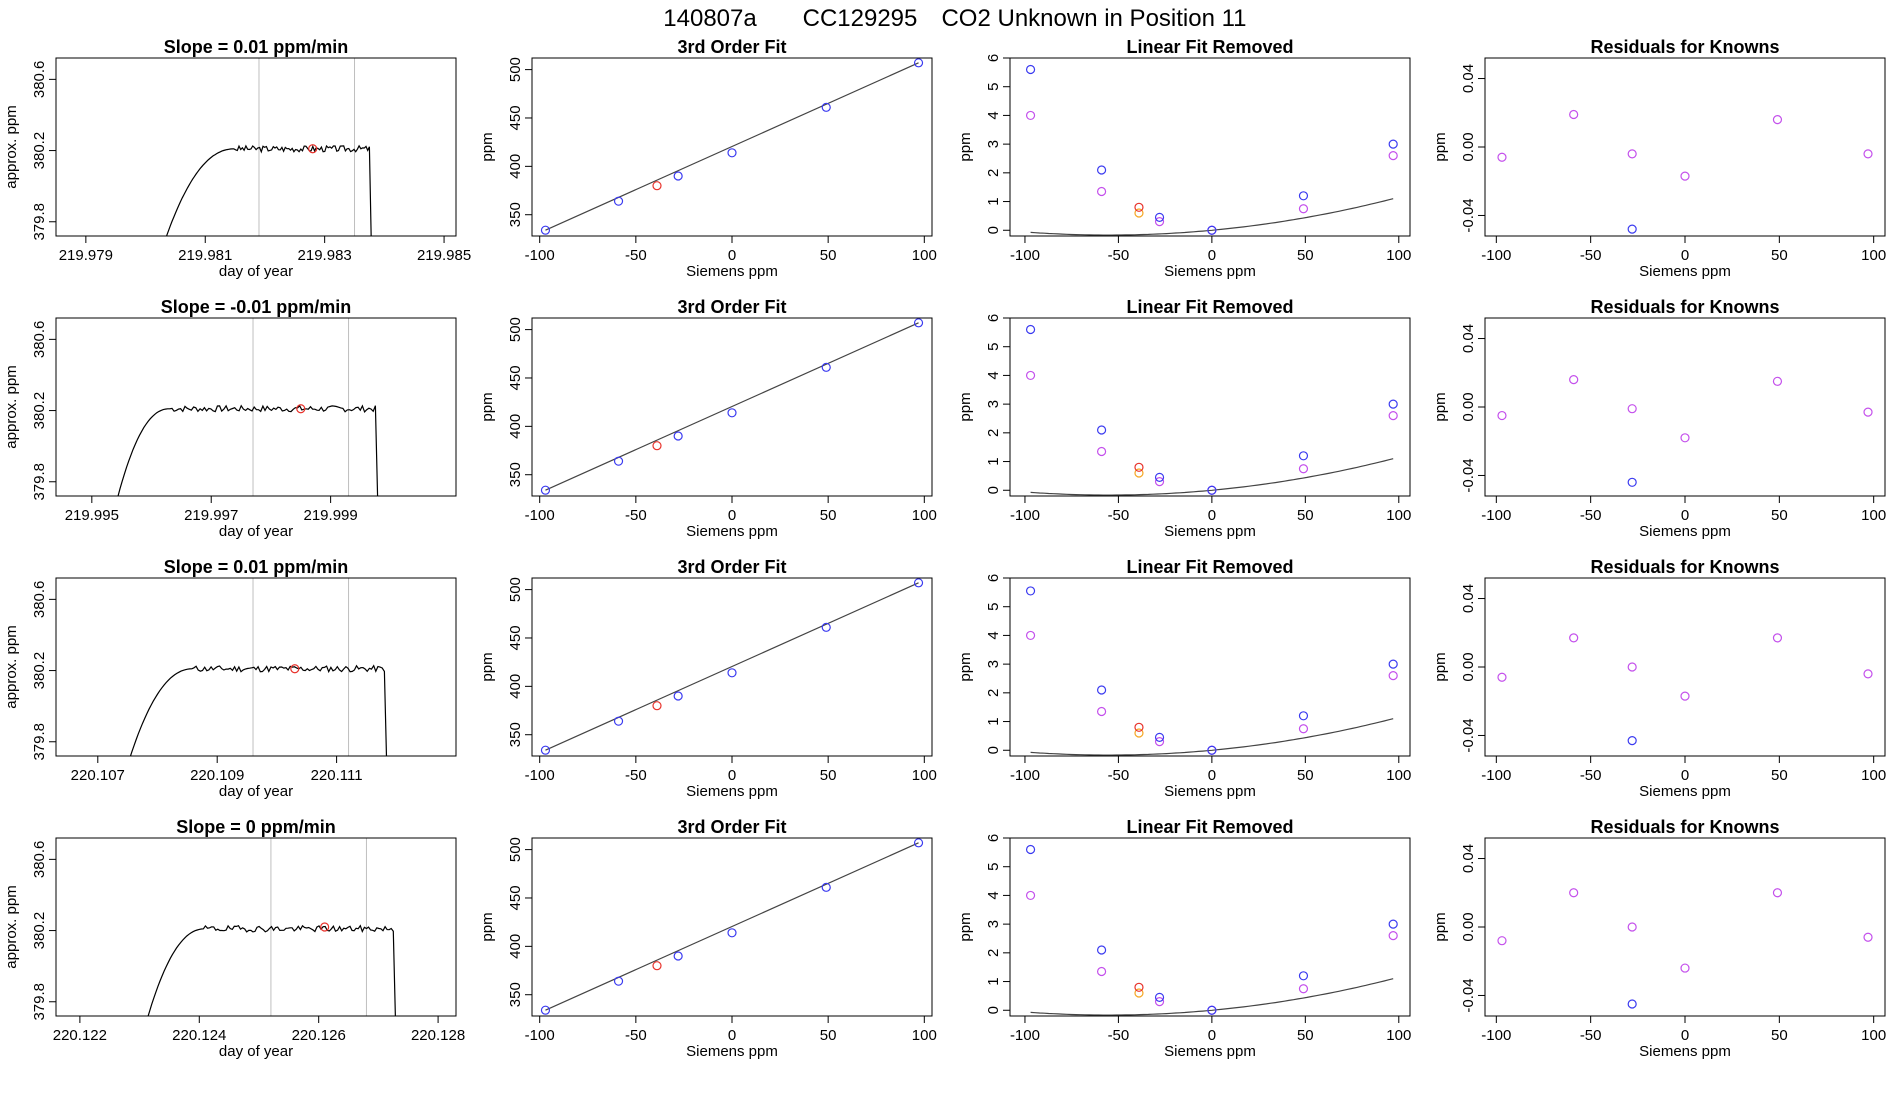 The width and height of the screenshot is (1900, 1100). Describe the element at coordinates (205, 255) in the screenshot. I see `x-tick-label: 219.981` at that location.